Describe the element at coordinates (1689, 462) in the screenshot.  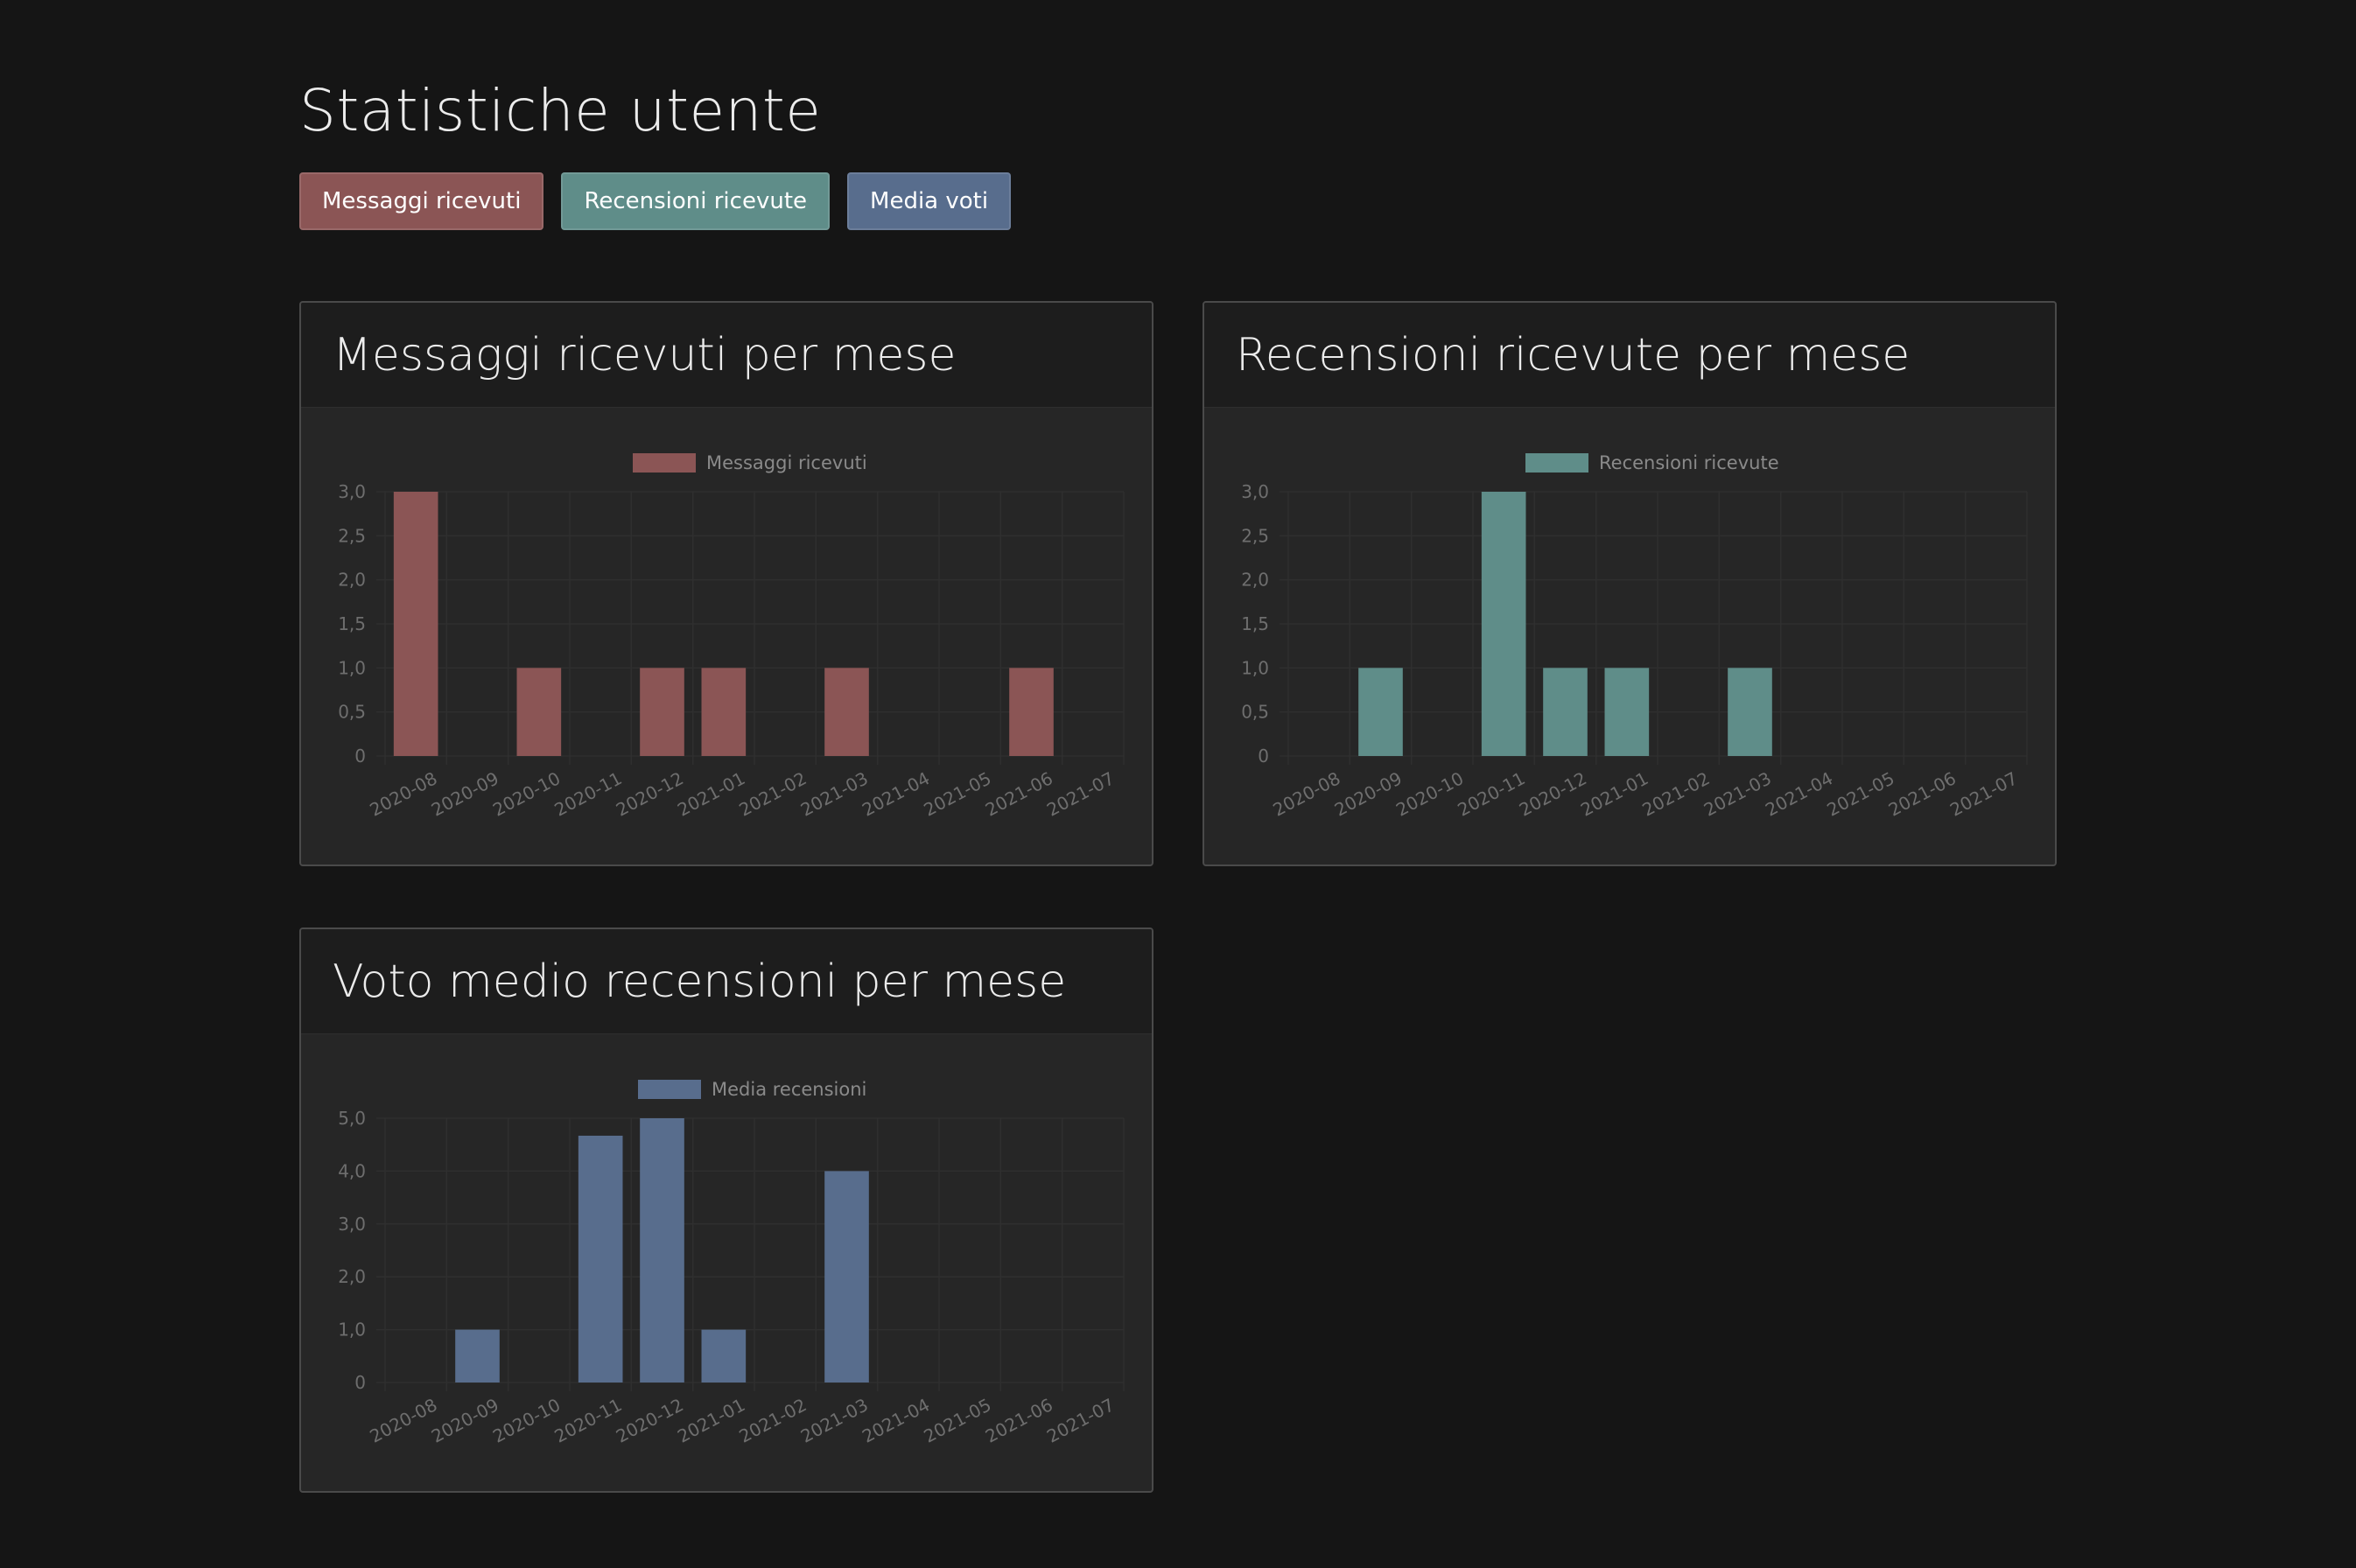
I see `legend-label: Recensioni ricevute` at that location.